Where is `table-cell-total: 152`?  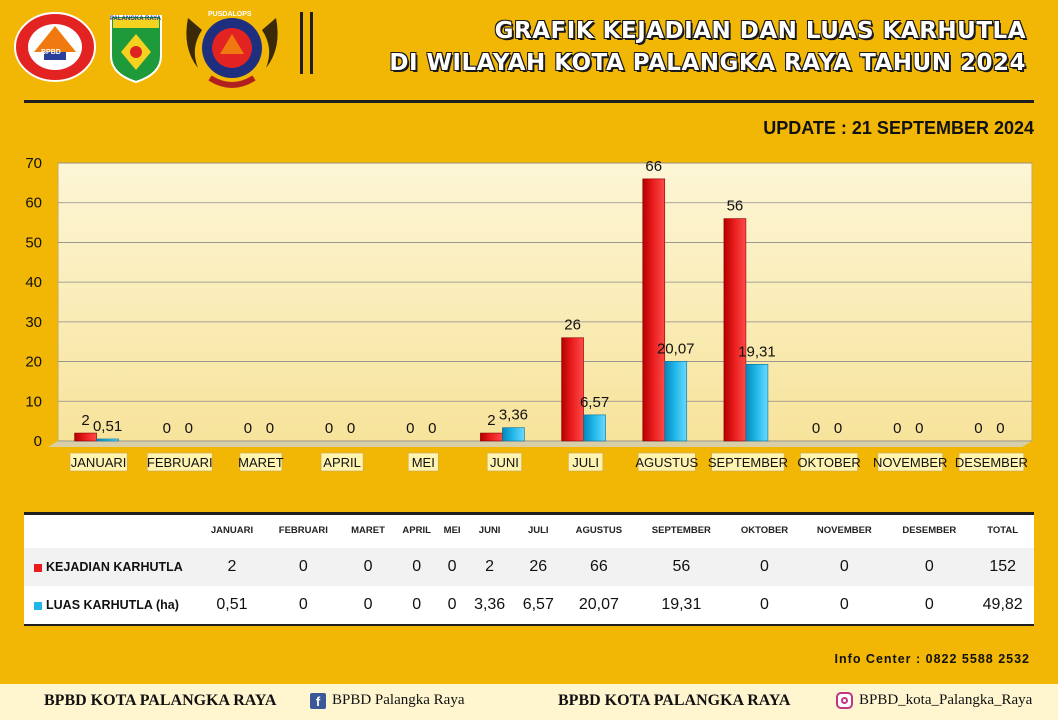
table-cell-total: 152 is located at coordinates (1002, 567).